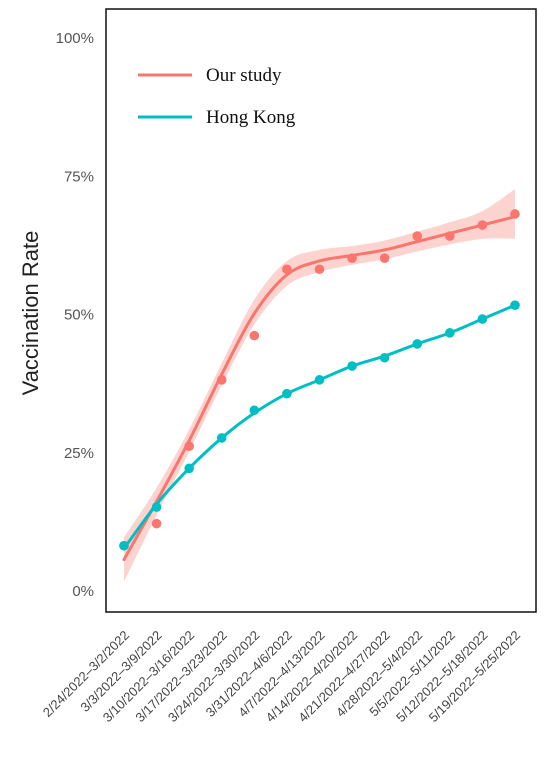 The width and height of the screenshot is (550, 766). Describe the element at coordinates (251, 117) in the screenshot. I see `hong-kong-legend-label: Hong Kong` at that location.